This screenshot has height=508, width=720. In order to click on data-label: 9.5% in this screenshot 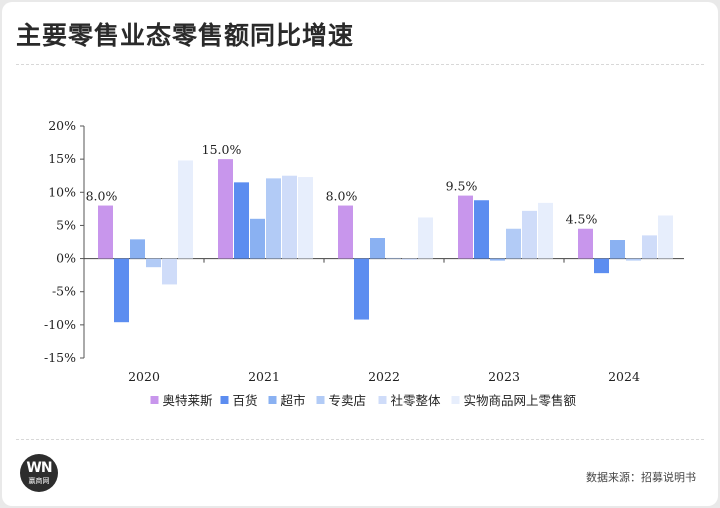, I will do `click(462, 186)`.